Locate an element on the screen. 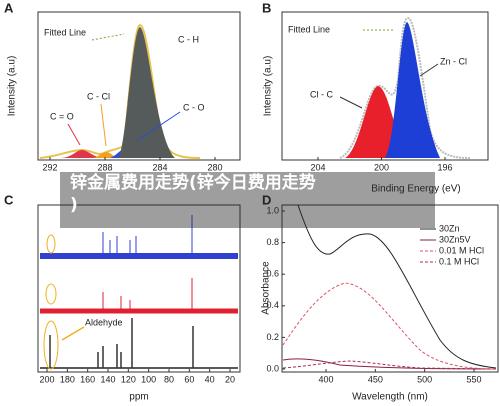 The image size is (500, 406). x-axis-label: Binding Energy (eV) is located at coordinates (416, 189).